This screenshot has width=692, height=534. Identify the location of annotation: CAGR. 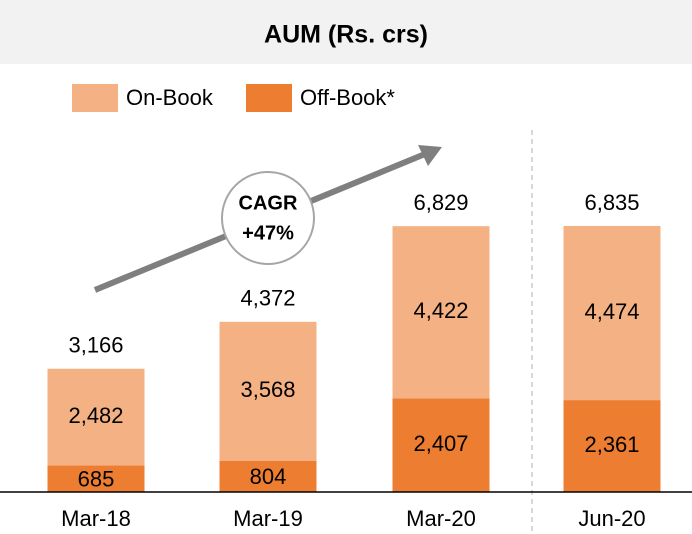
(268, 203).